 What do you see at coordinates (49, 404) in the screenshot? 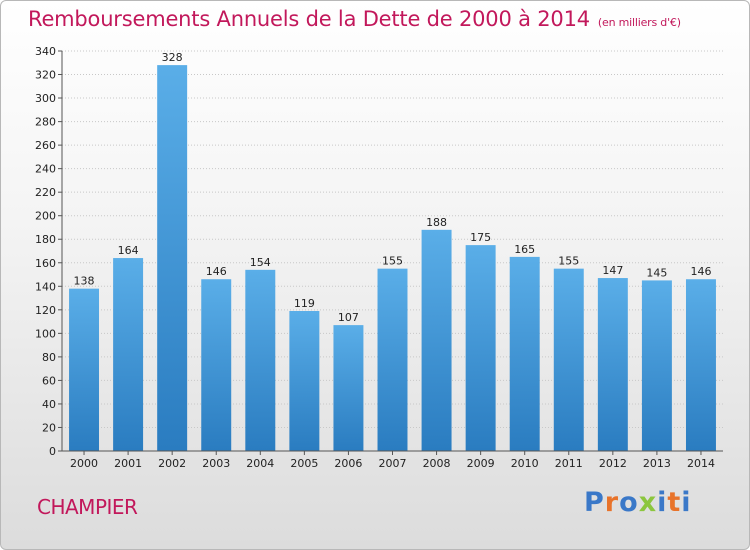
I see `y-tick-label: 40` at bounding box center [49, 404].